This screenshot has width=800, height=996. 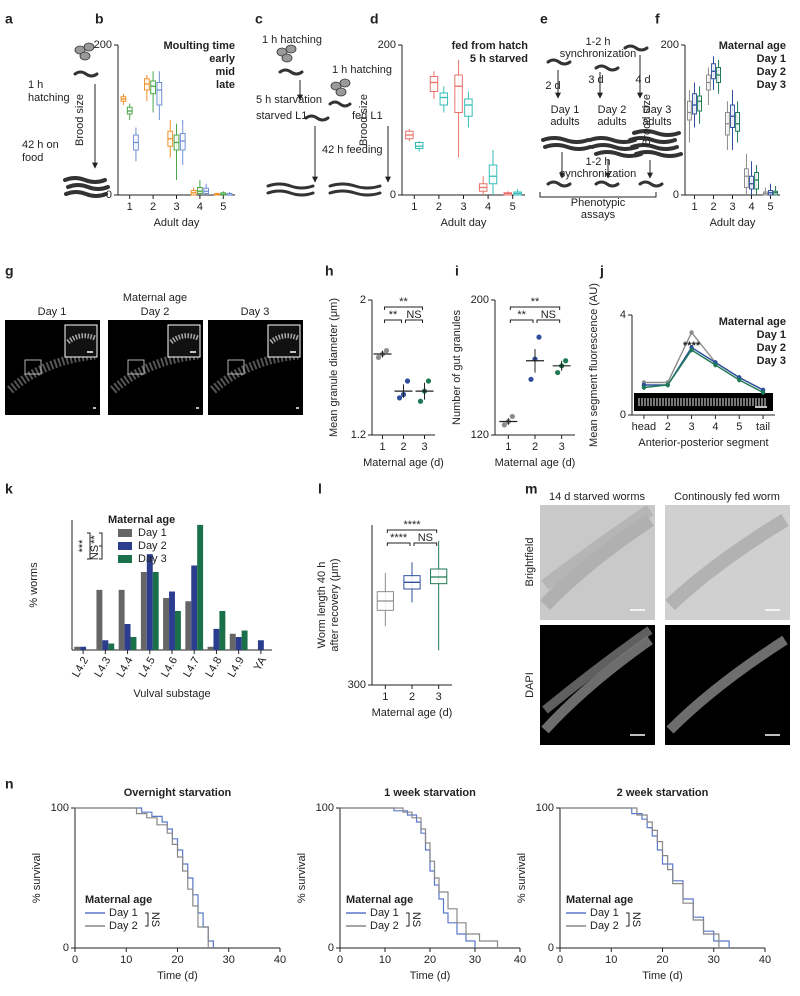 What do you see at coordinates (75, 960) in the screenshot?
I see `x-tick-label: 0` at bounding box center [75, 960].